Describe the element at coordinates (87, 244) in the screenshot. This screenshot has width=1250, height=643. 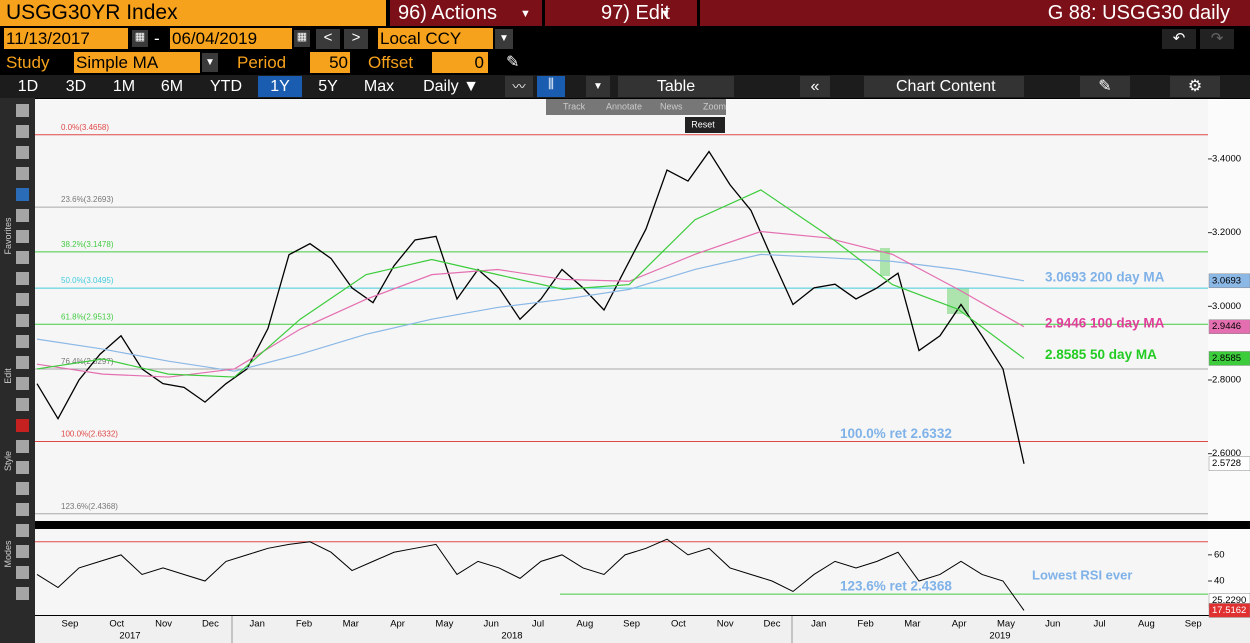
I see `fib-label: 38.2%(3.1478)` at that location.